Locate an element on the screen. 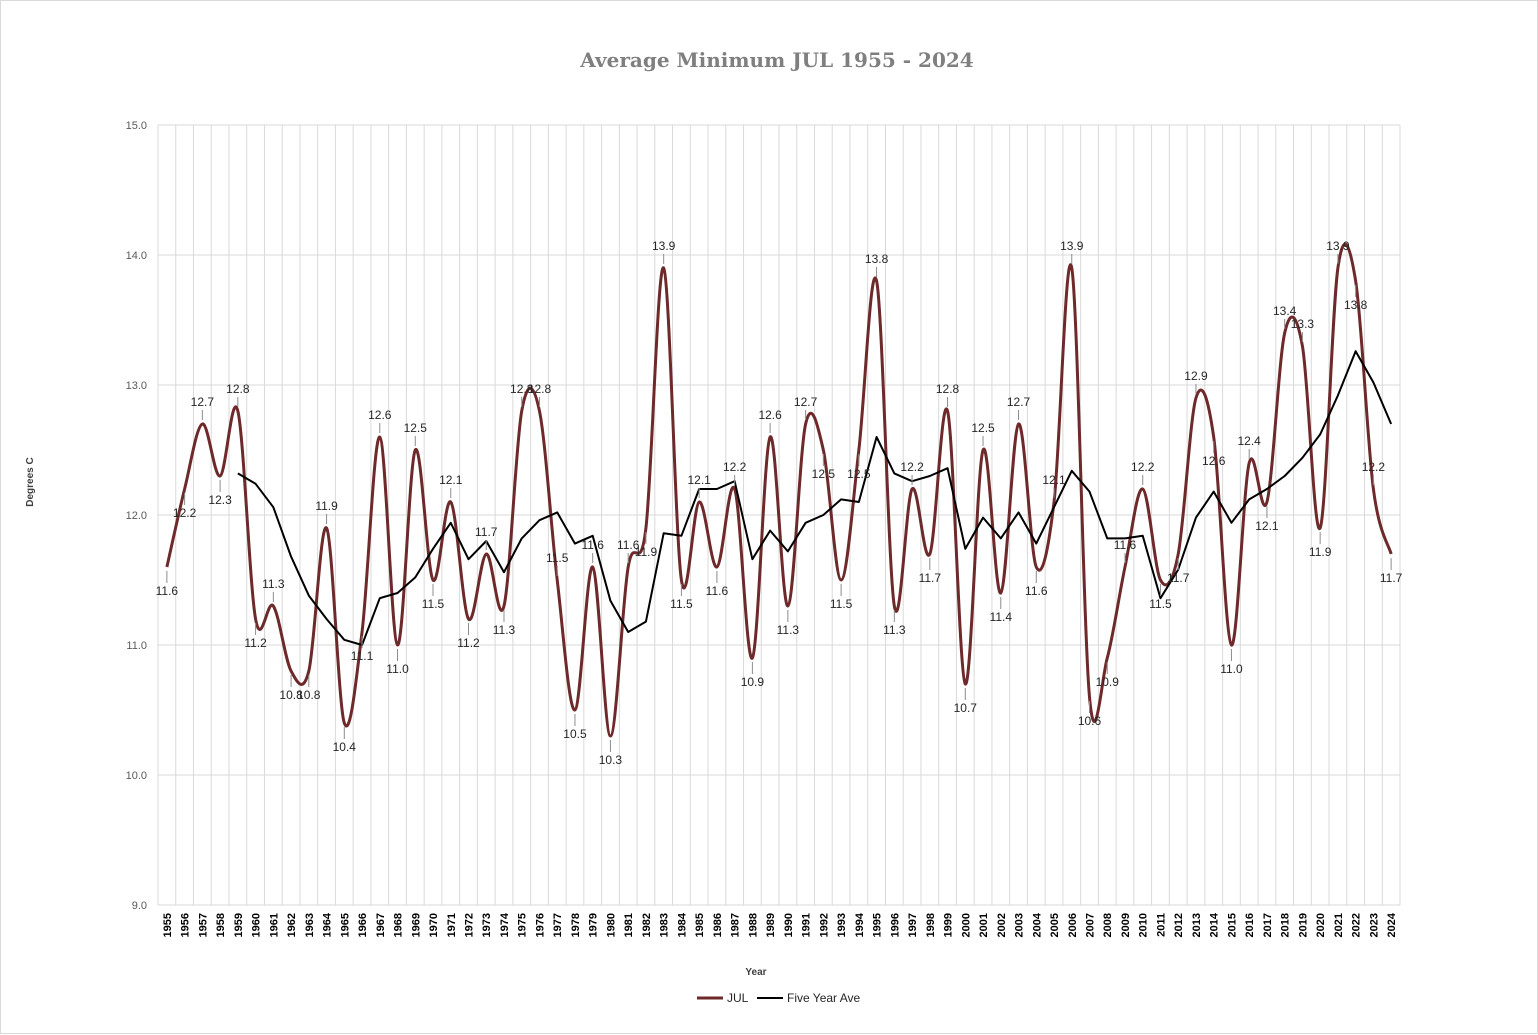  x-tick-label: 2022 is located at coordinates (1357, 925).